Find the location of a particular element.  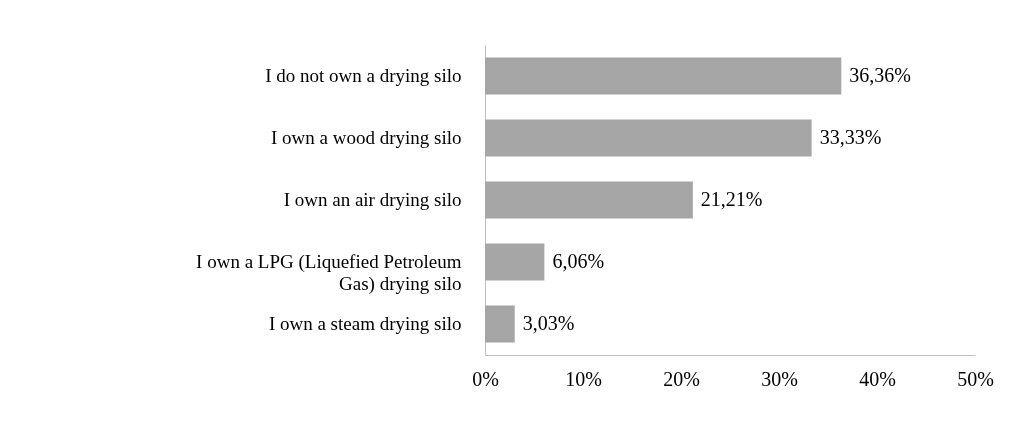

y-tick-label: I do not own a drying silo is located at coordinates (363, 75).